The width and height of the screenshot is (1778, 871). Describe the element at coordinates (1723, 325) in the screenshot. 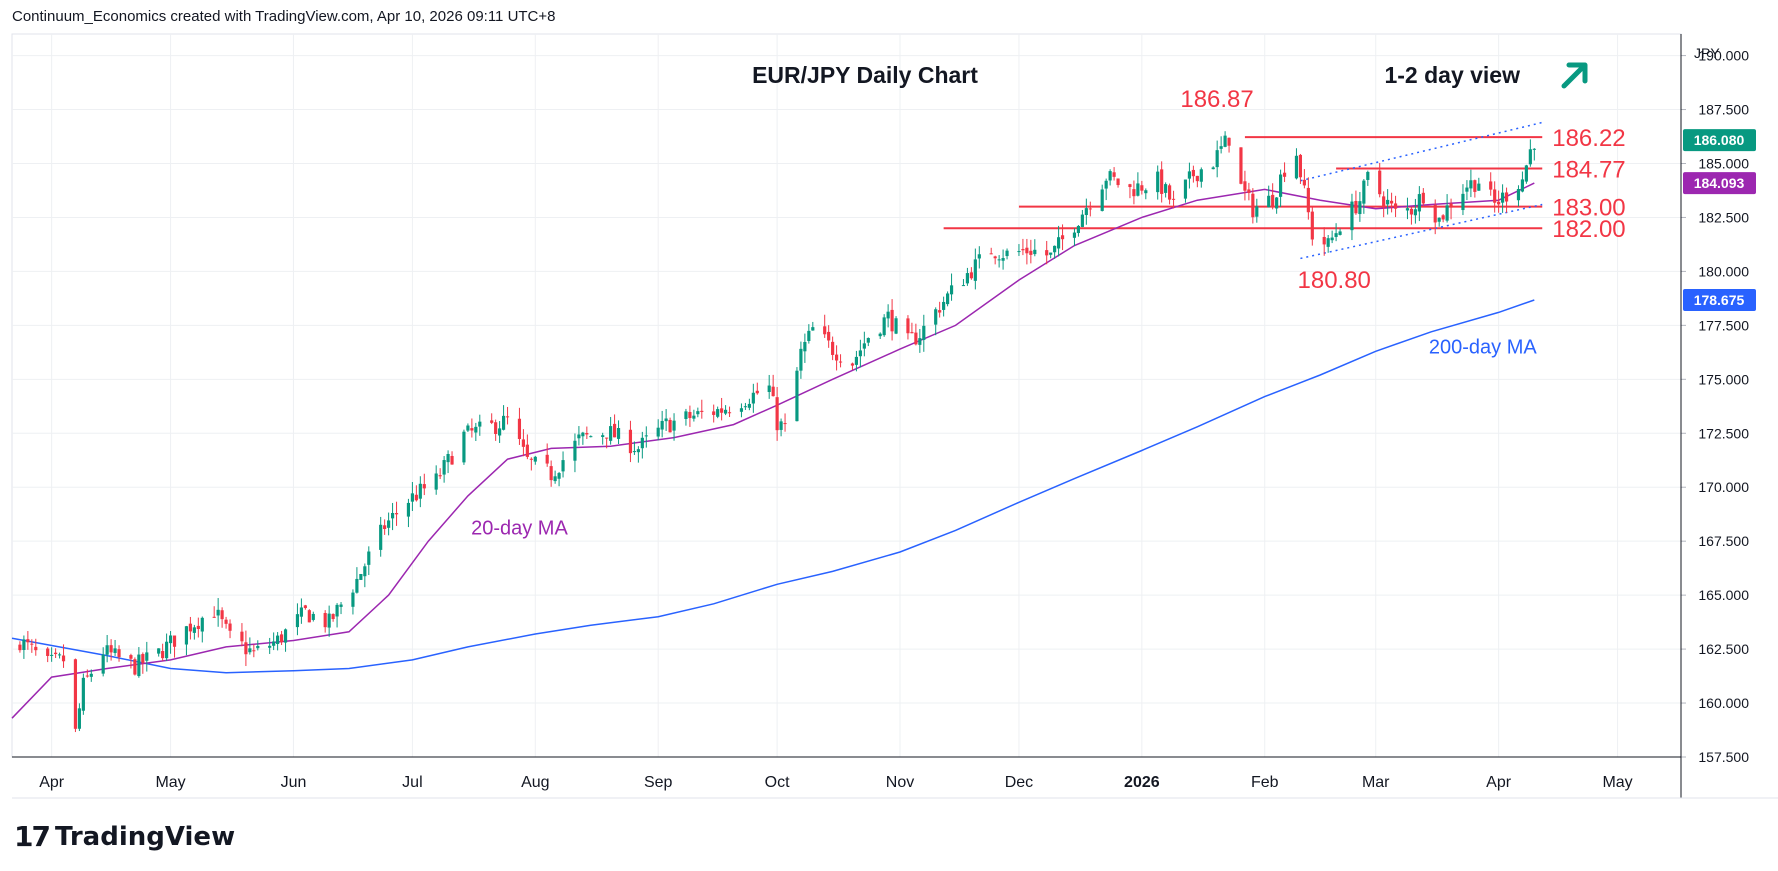

I see `y-tick-label: 177.500` at that location.